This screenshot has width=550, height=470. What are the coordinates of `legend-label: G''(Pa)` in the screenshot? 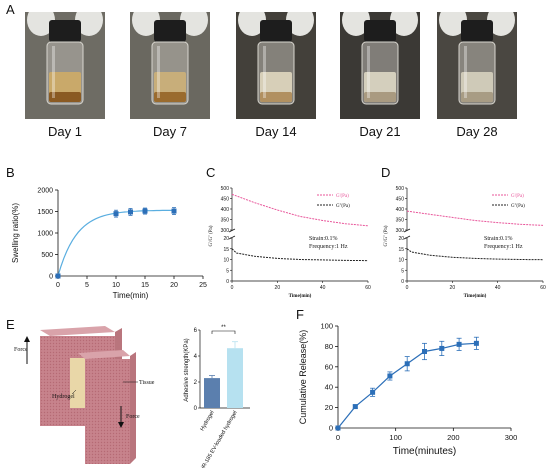 It's located at (518, 206).